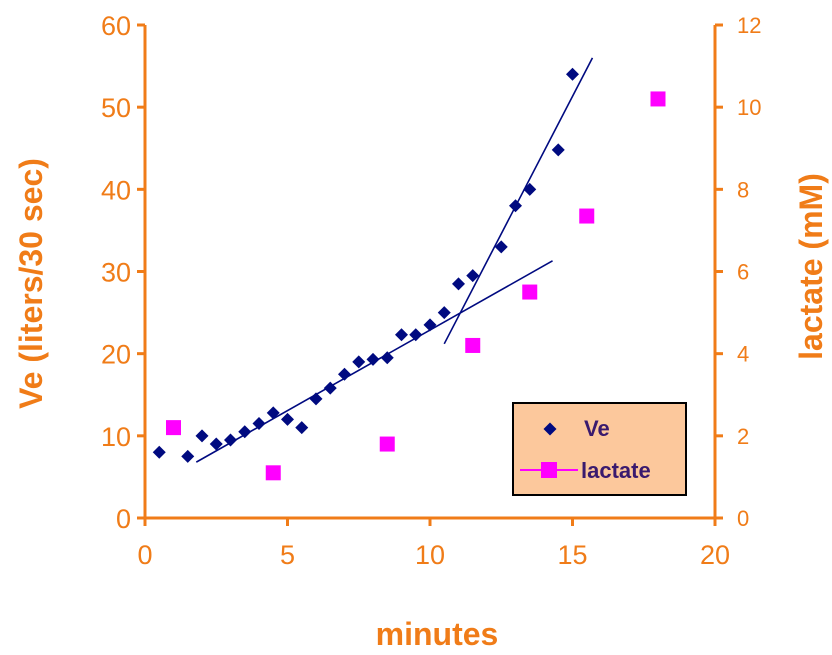 The image size is (832, 655). I want to click on legend-box, so click(599, 449).